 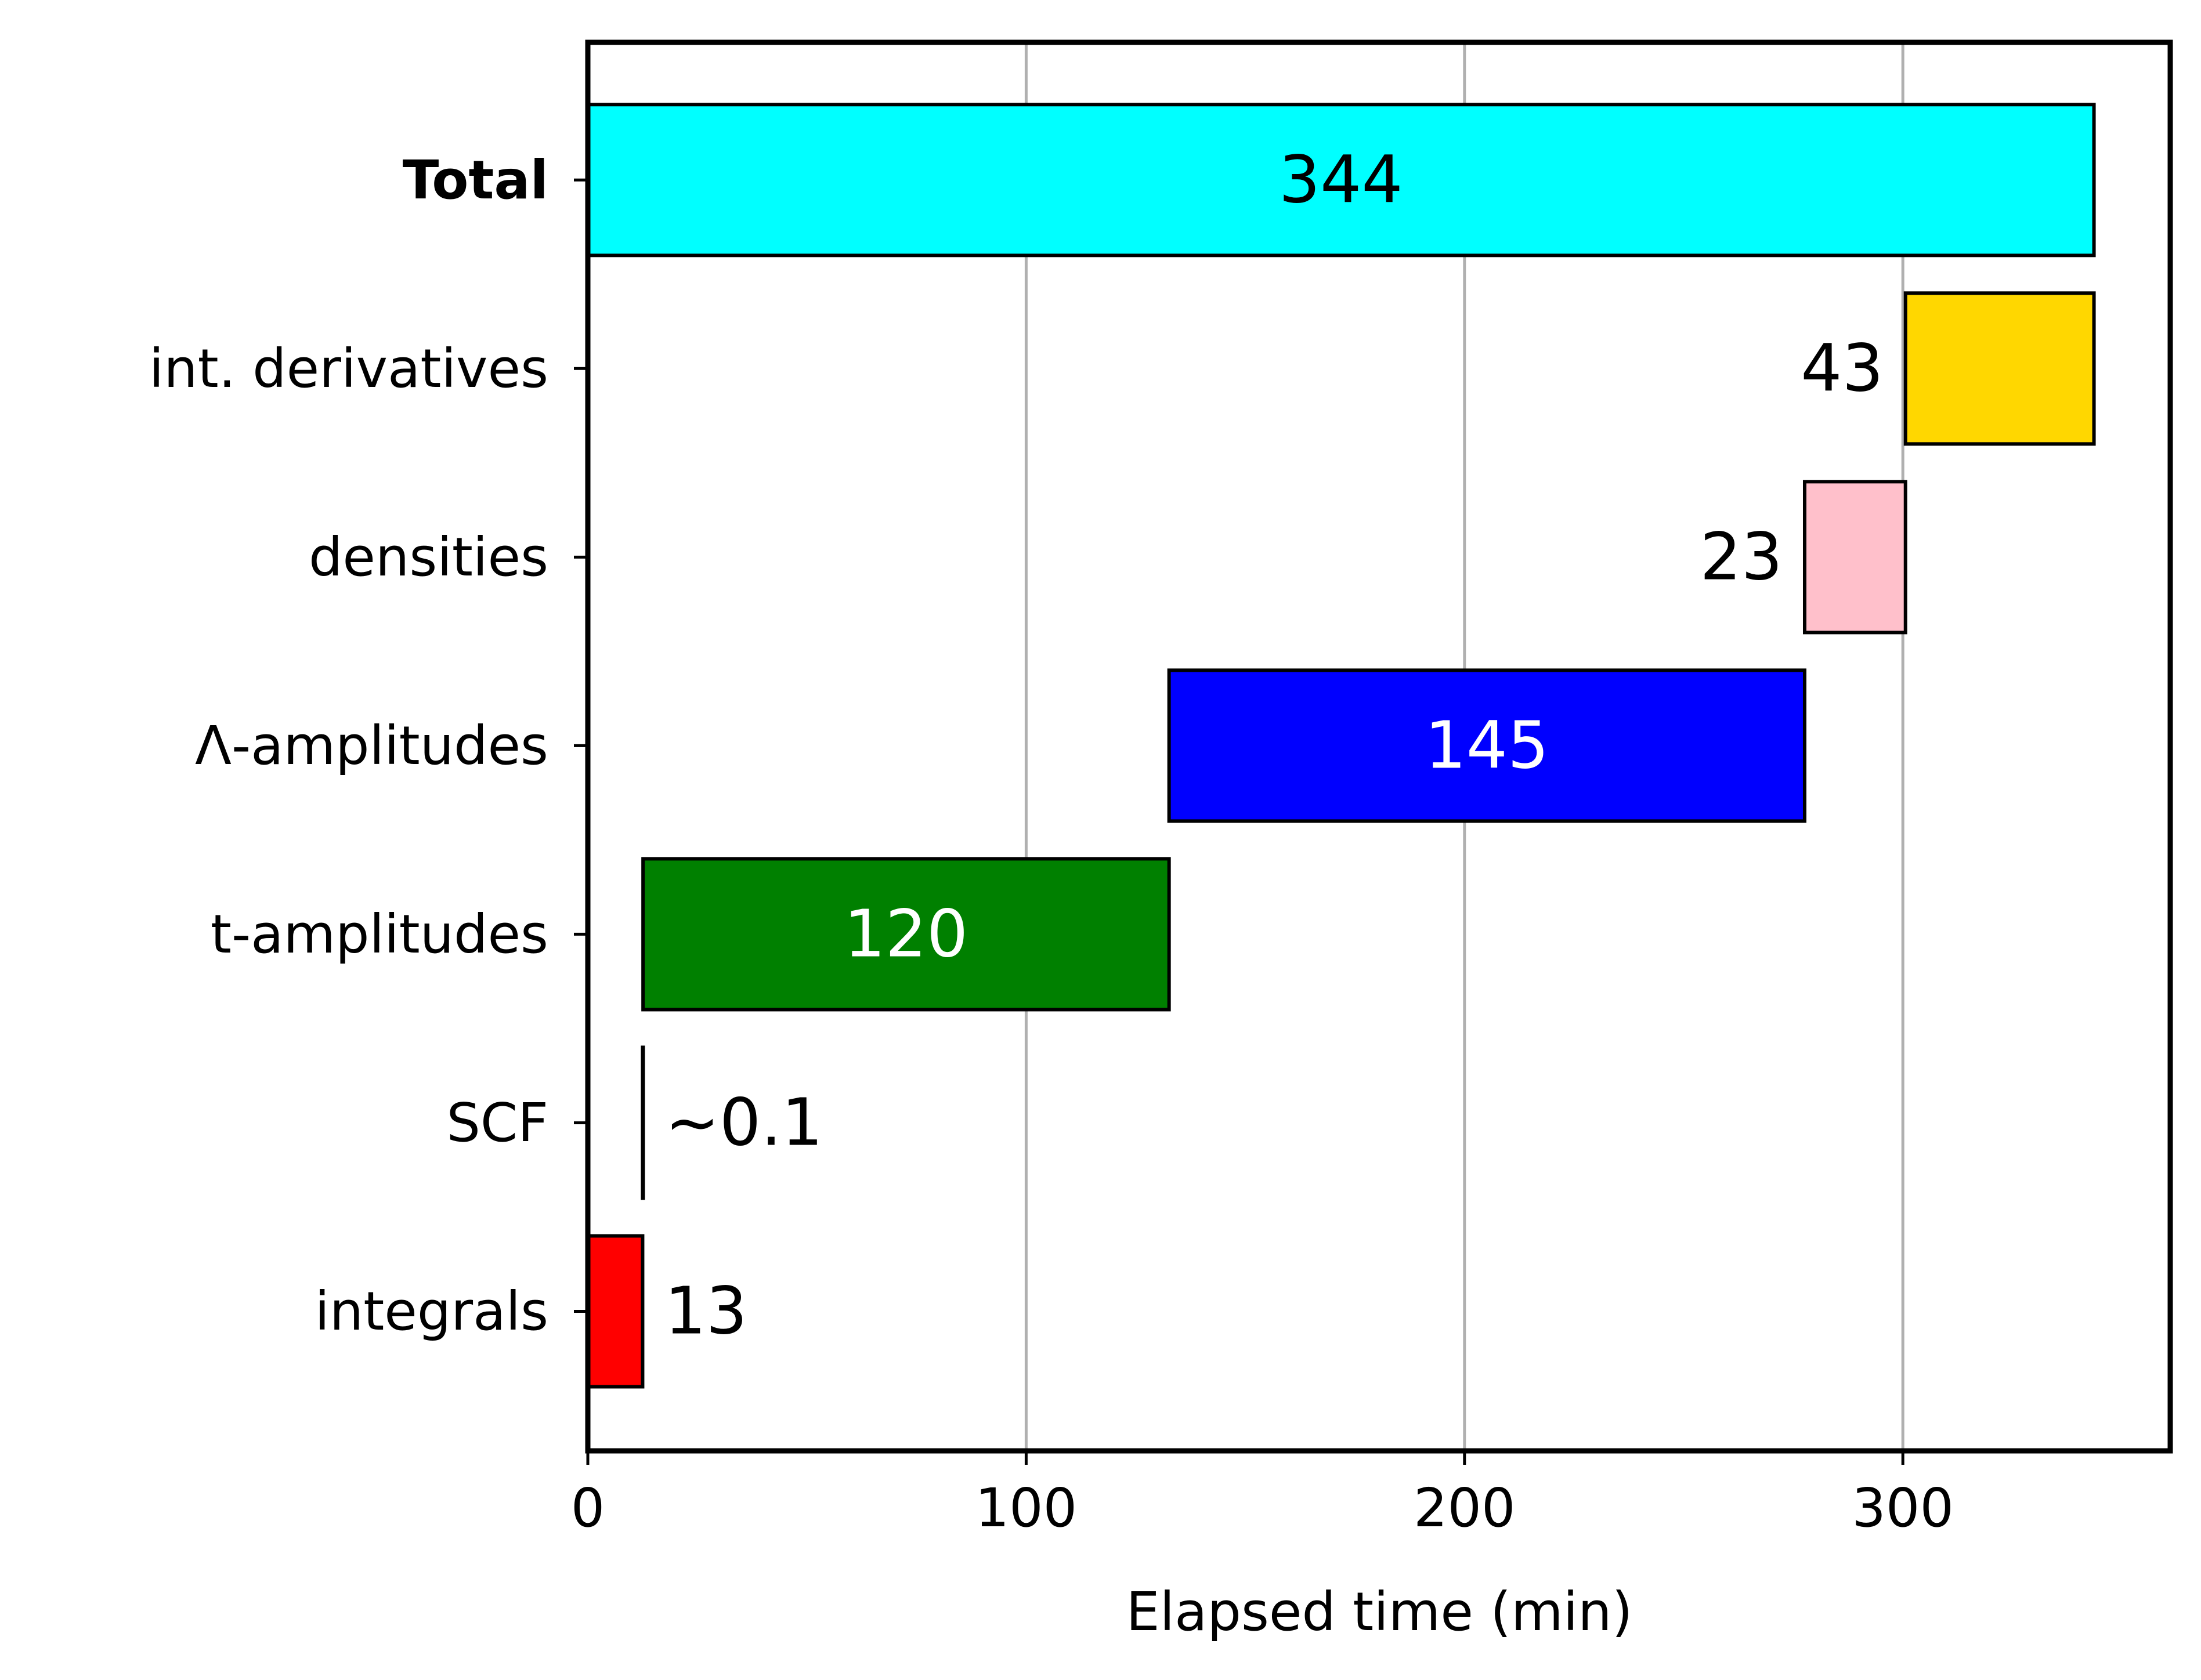 I want to click on data-label-total: 344, so click(x=1341, y=180).